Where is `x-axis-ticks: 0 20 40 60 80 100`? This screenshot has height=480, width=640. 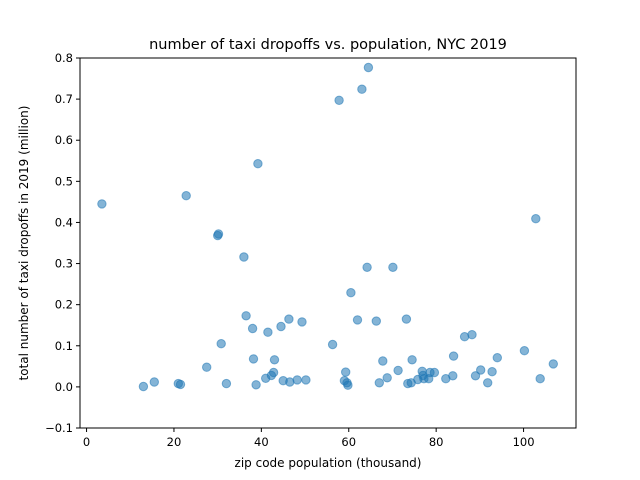 x-axis-ticks: 0 20 40 60 80 100 is located at coordinates (309, 438).